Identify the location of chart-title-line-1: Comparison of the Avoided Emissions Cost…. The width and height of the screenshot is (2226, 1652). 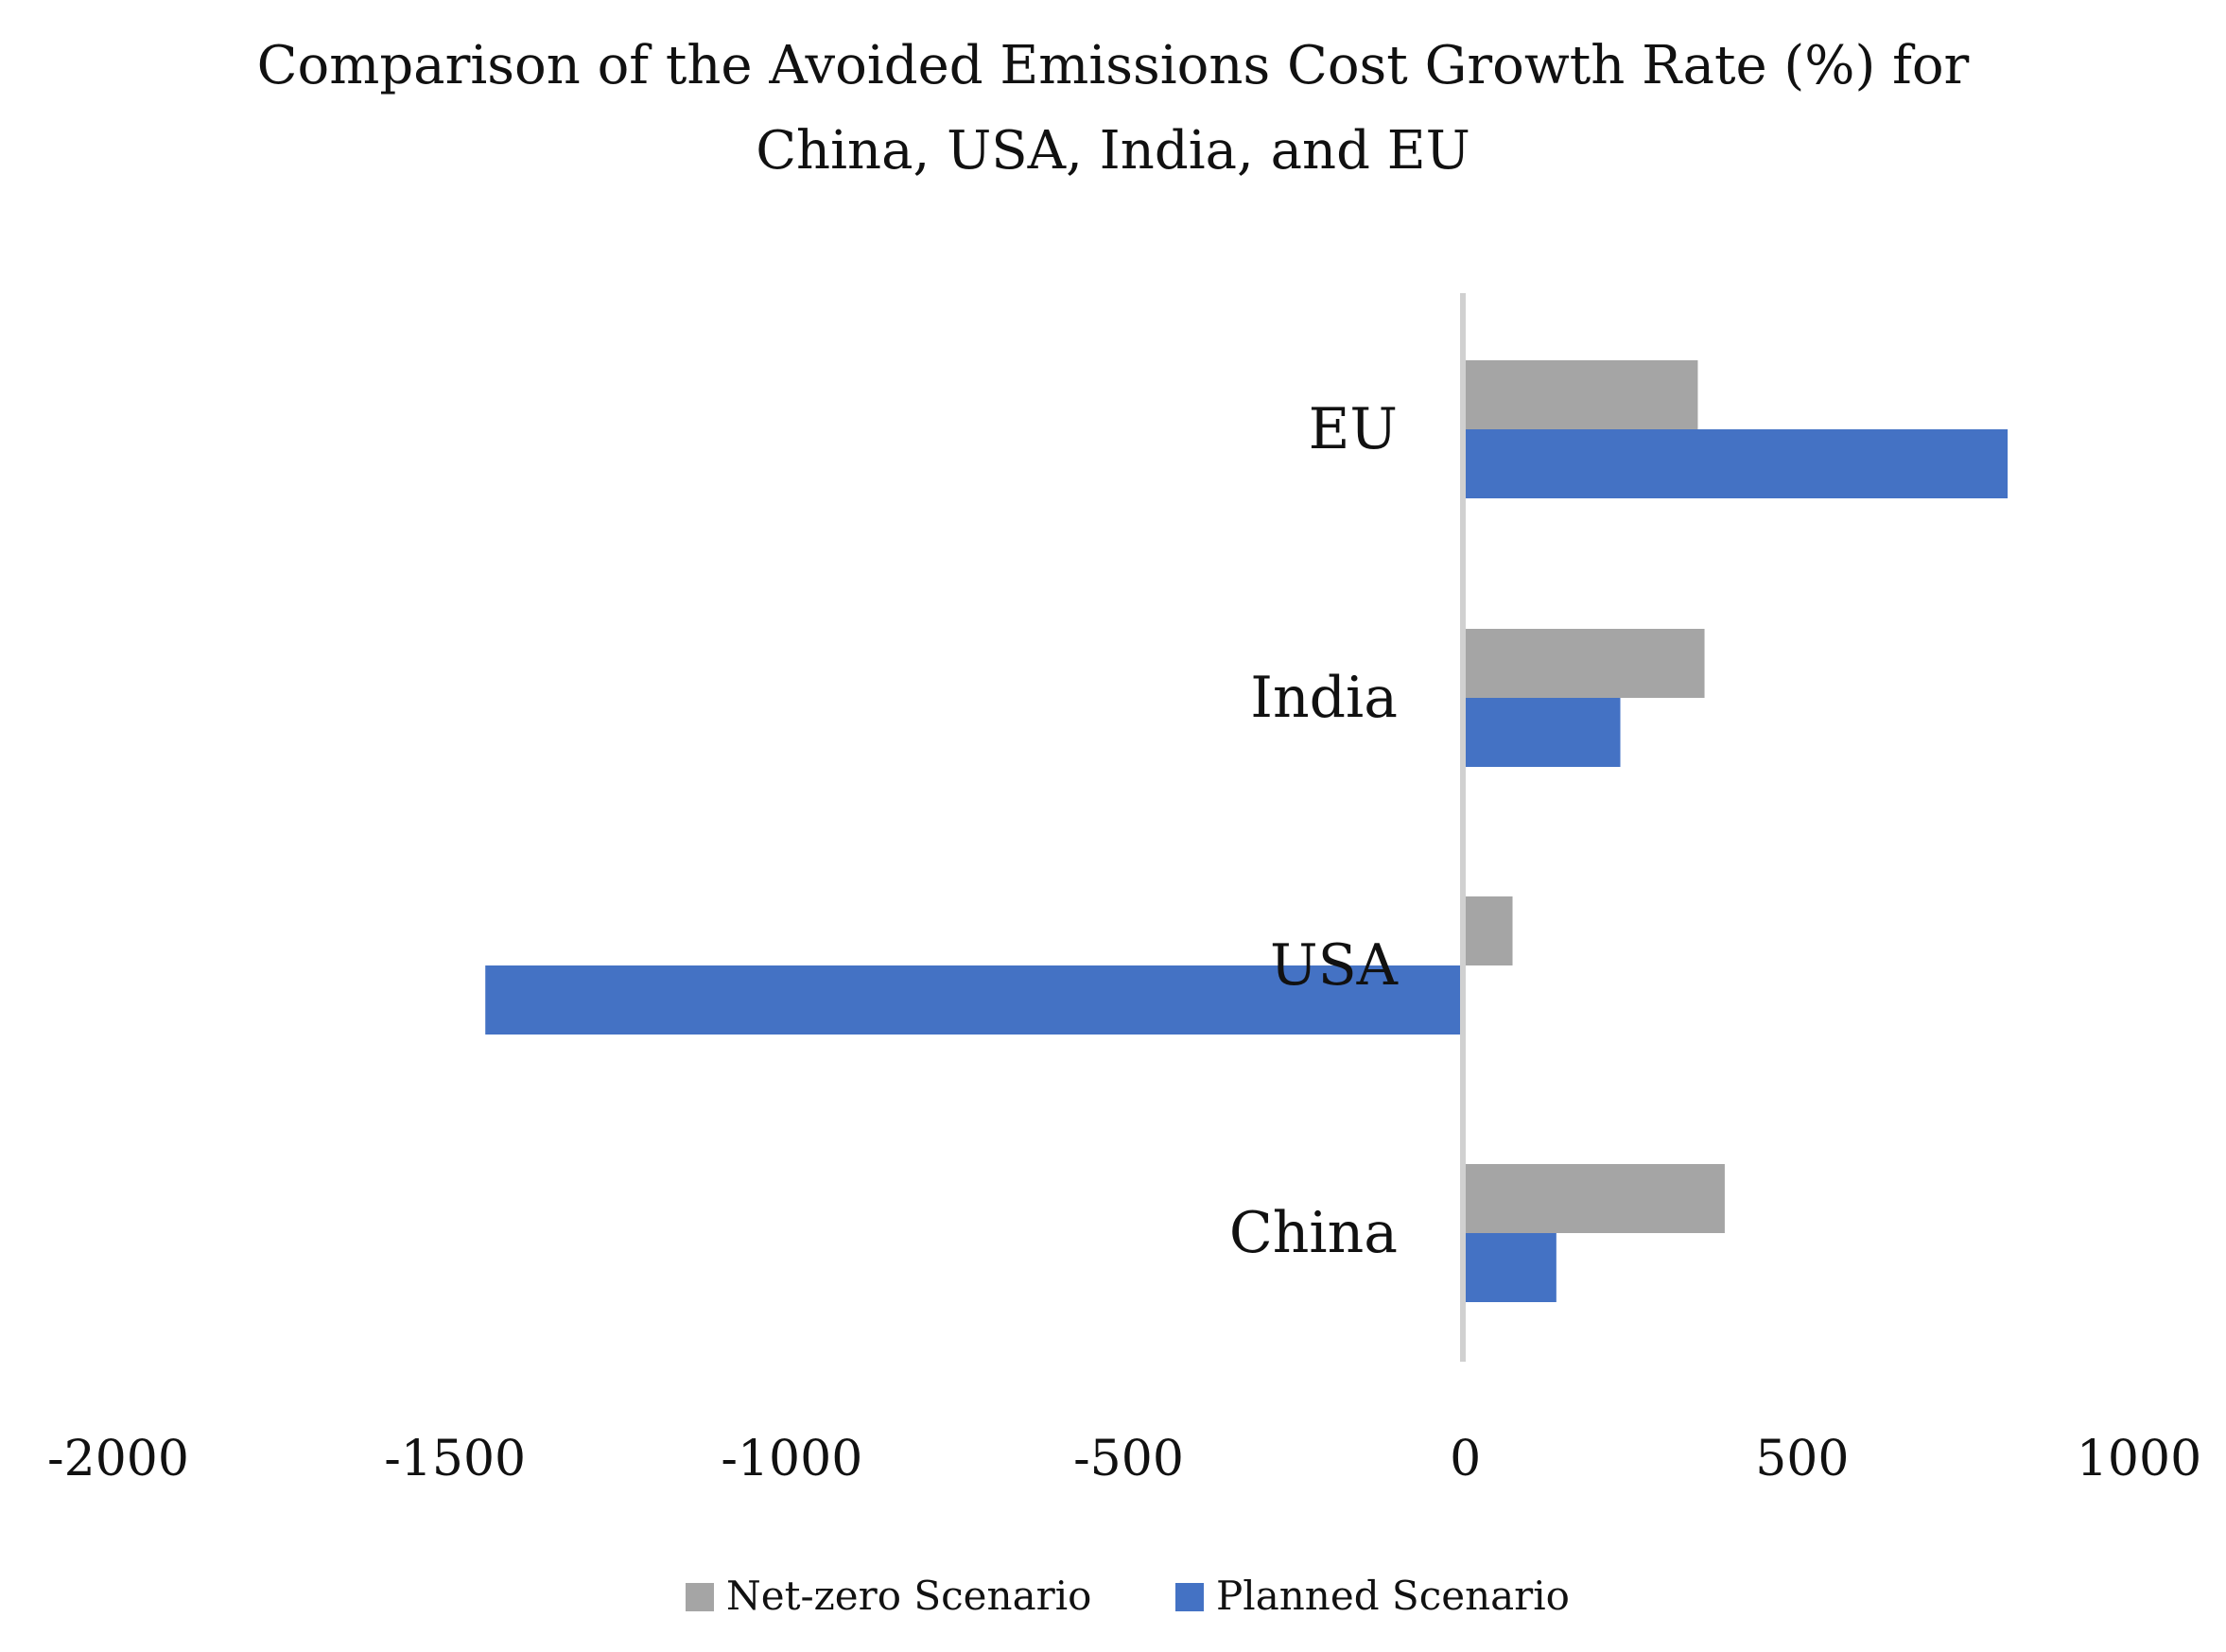
(1113, 65).